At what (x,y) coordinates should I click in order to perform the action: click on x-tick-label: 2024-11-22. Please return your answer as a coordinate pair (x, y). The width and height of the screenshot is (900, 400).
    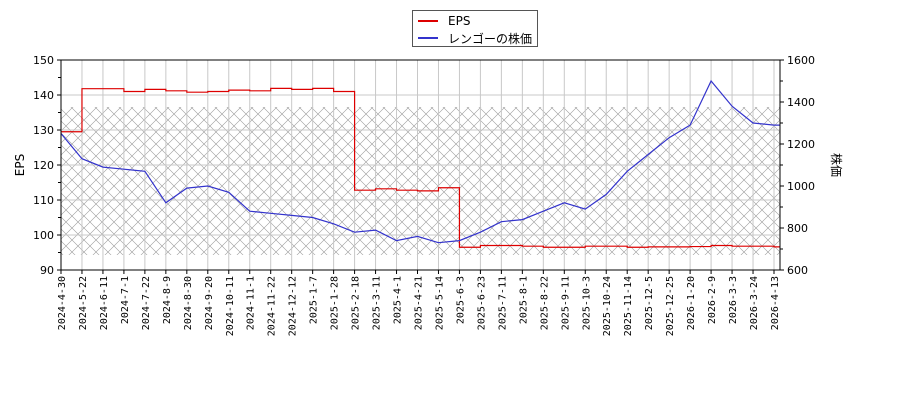
    Looking at the image, I should click on (272, 306).